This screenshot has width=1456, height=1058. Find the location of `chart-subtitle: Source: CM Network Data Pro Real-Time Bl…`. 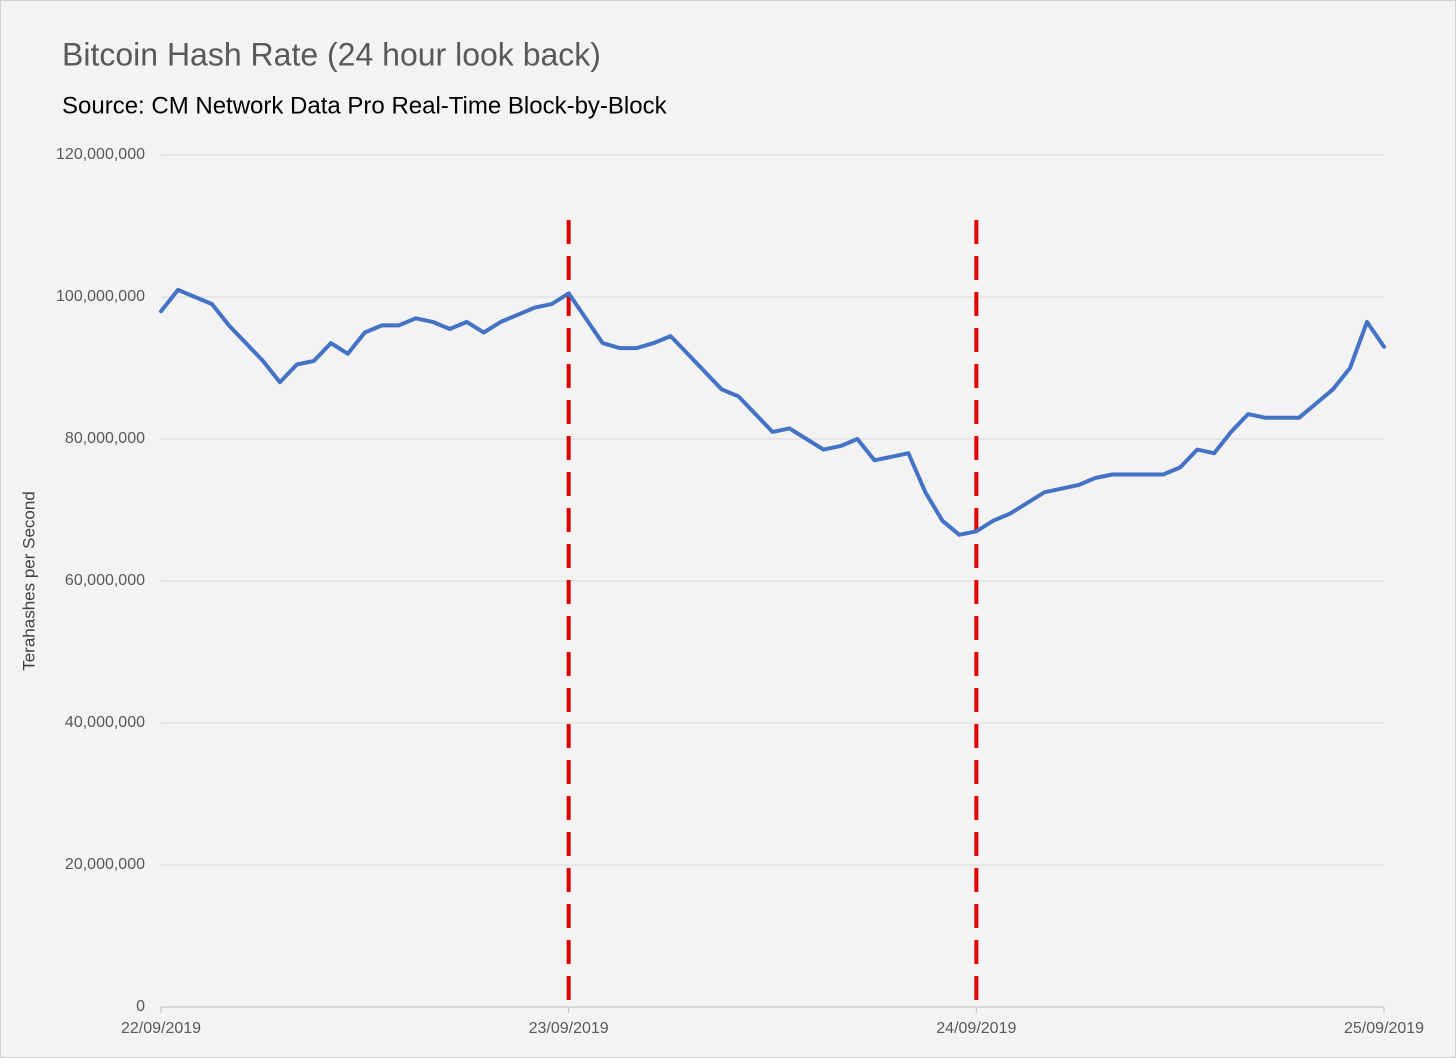

chart-subtitle: Source: CM Network Data Pro Real-Time Bl… is located at coordinates (365, 105).